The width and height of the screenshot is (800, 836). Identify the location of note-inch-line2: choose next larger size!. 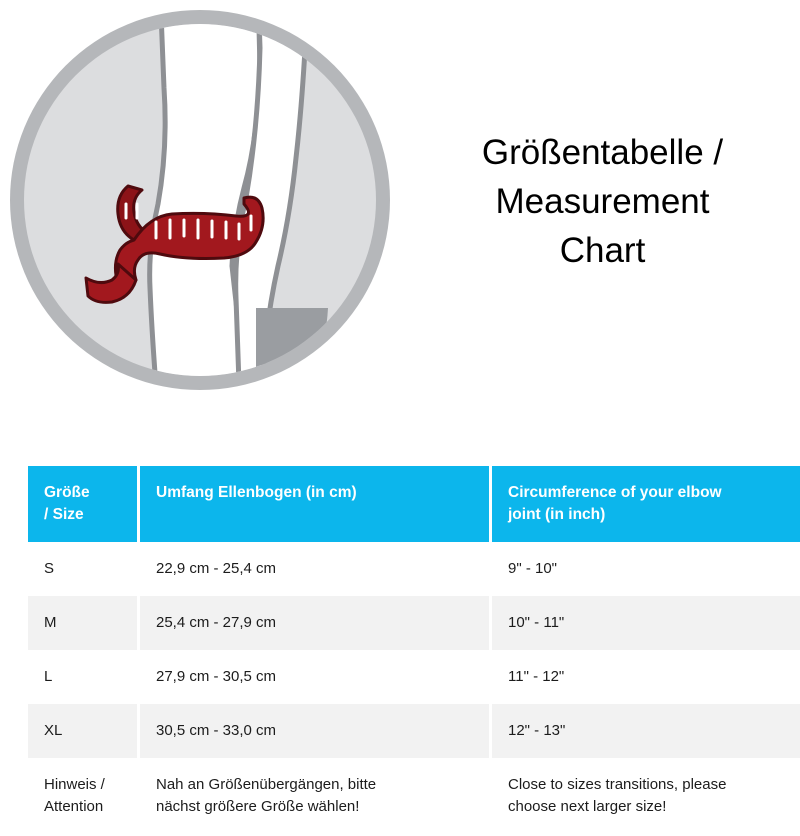
(587, 806).